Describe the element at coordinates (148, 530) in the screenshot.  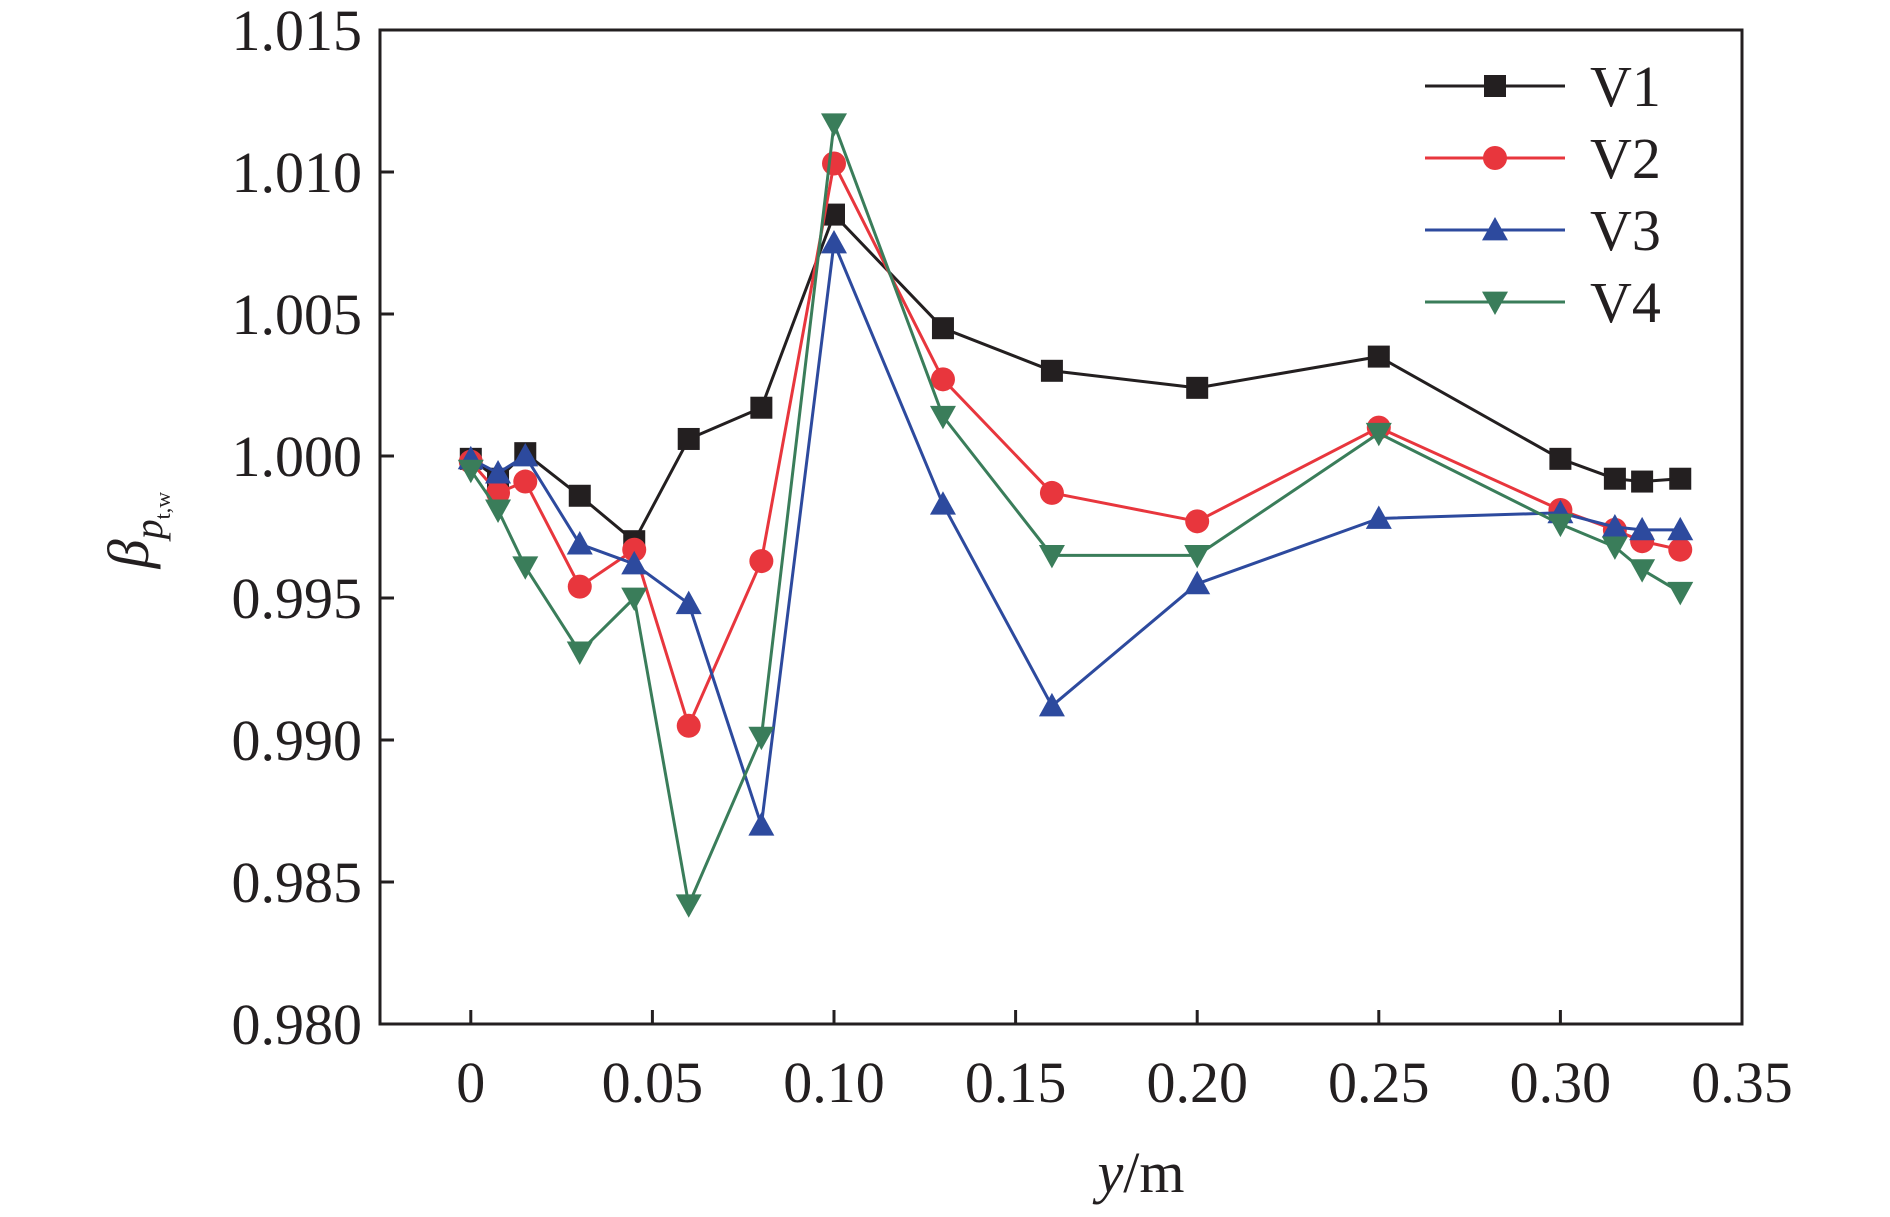
I see `y-axis-title-sub: p` at that location.